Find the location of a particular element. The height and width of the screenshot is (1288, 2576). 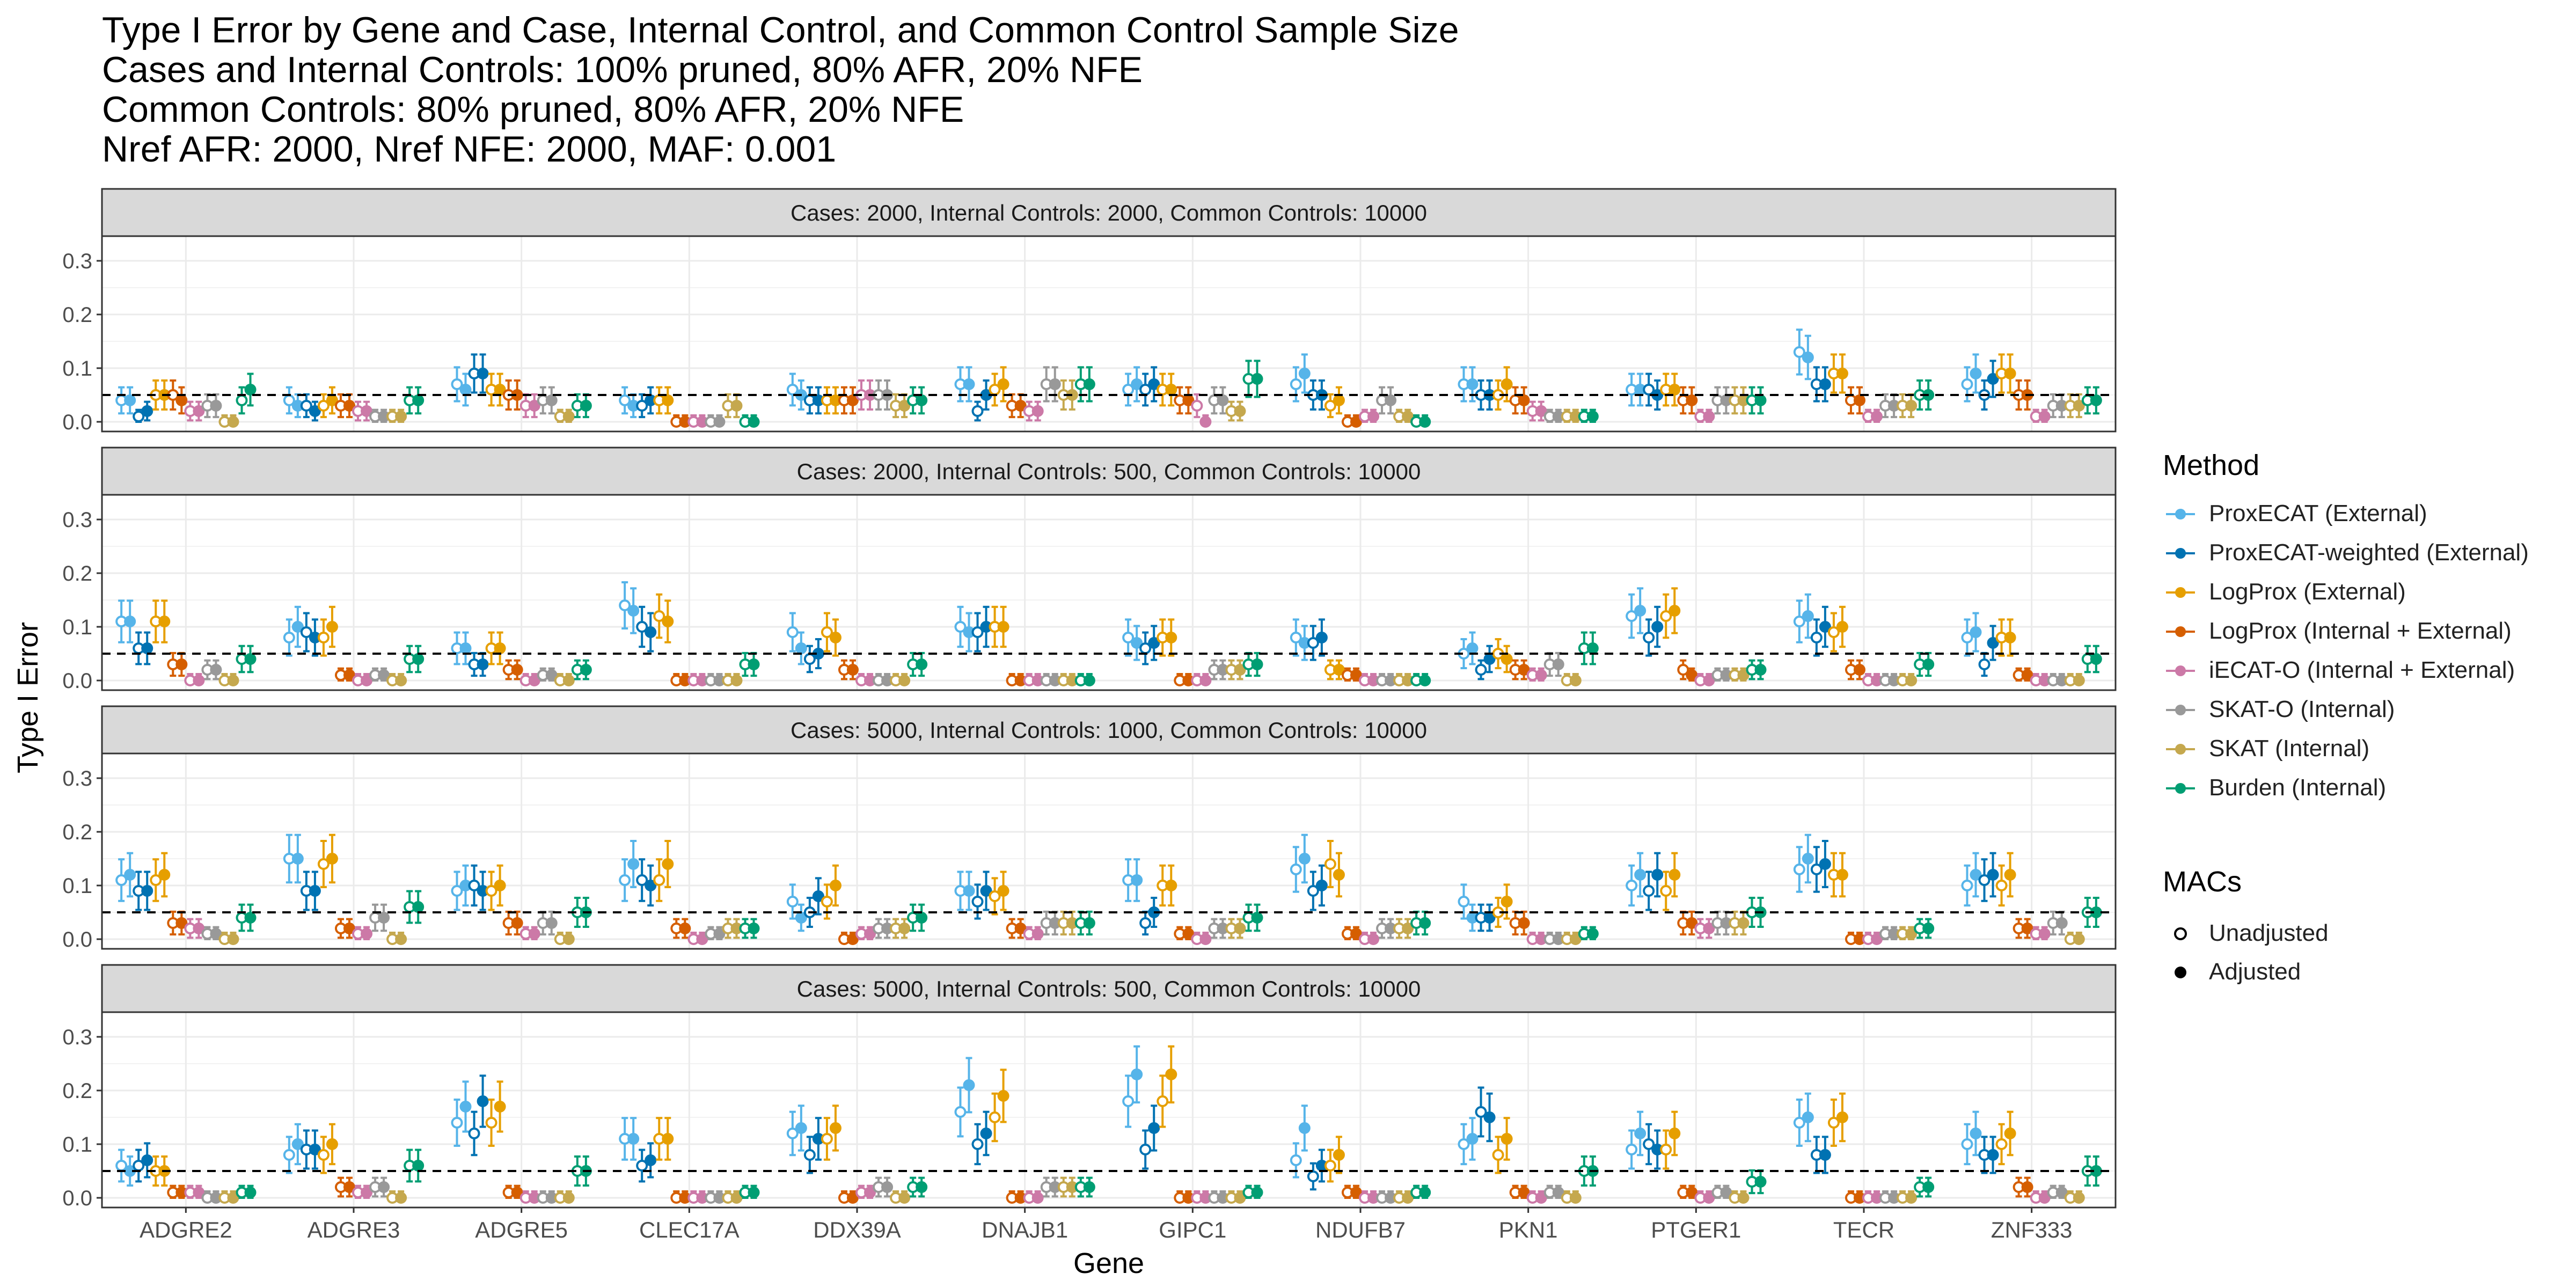

x-tick-label: DDX39A is located at coordinates (857, 1229).